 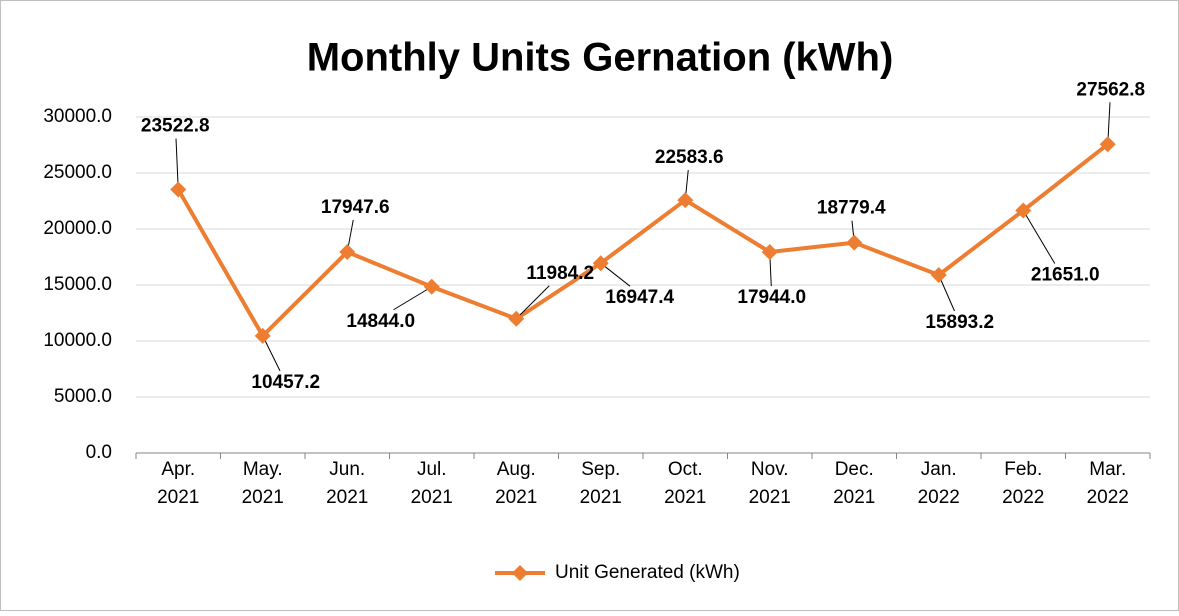 I want to click on y-tick-label: 25000.0, so click(x=77, y=172).